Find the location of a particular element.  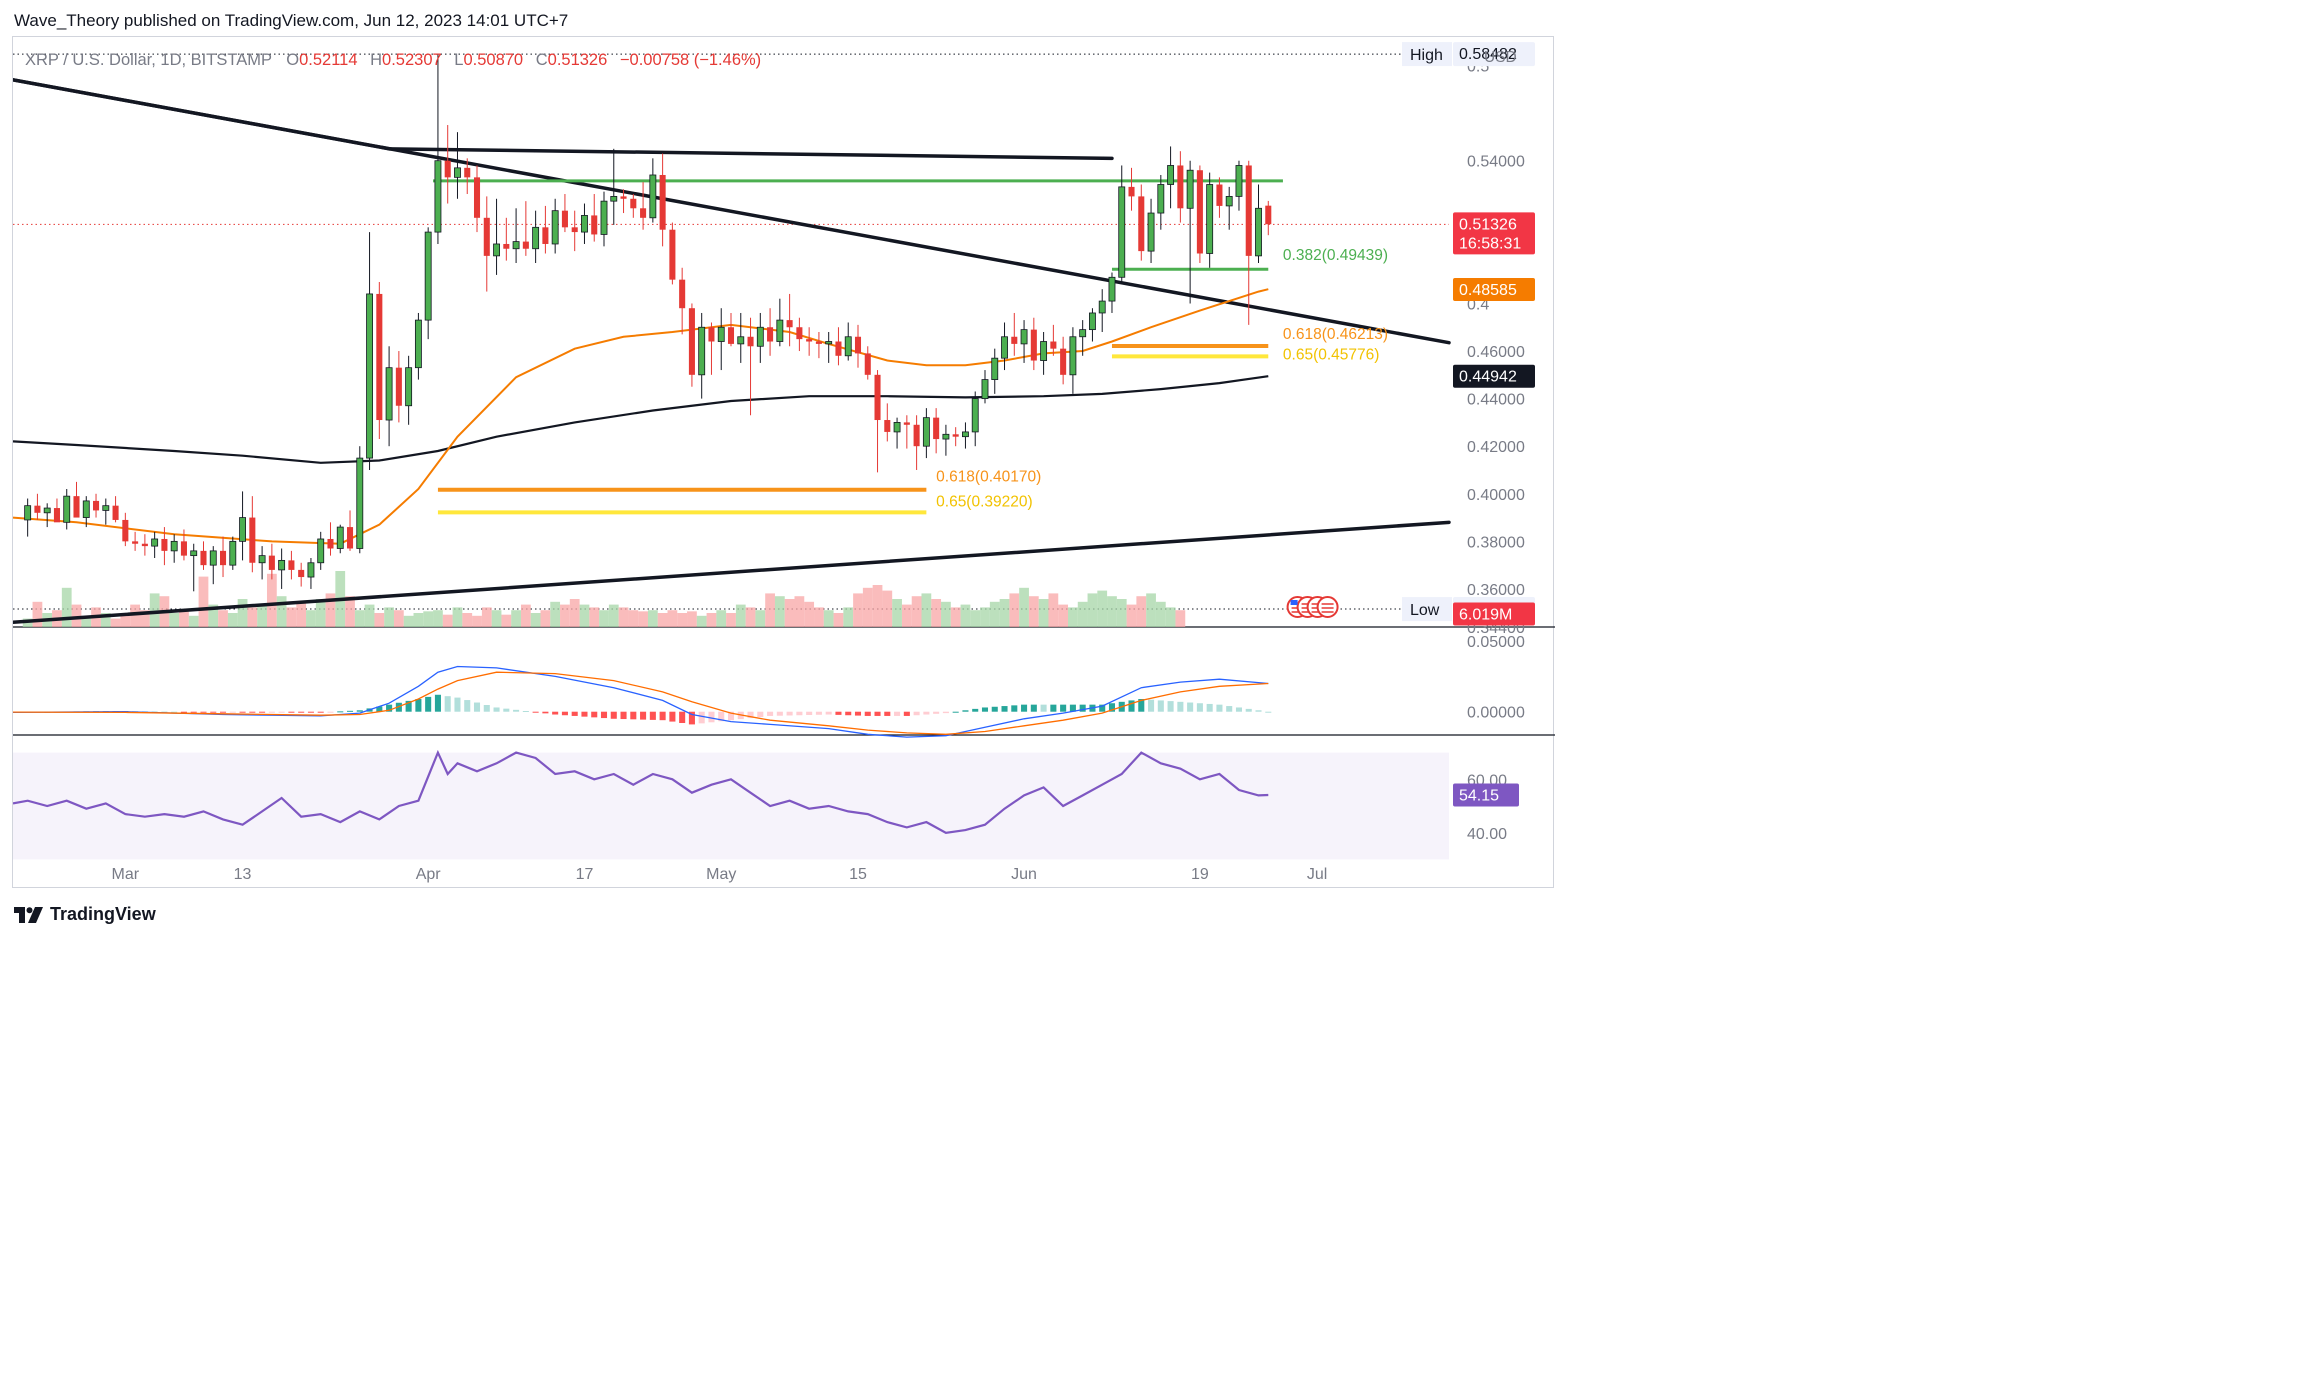

high-price-badge-bg is located at coordinates (1494, 54).